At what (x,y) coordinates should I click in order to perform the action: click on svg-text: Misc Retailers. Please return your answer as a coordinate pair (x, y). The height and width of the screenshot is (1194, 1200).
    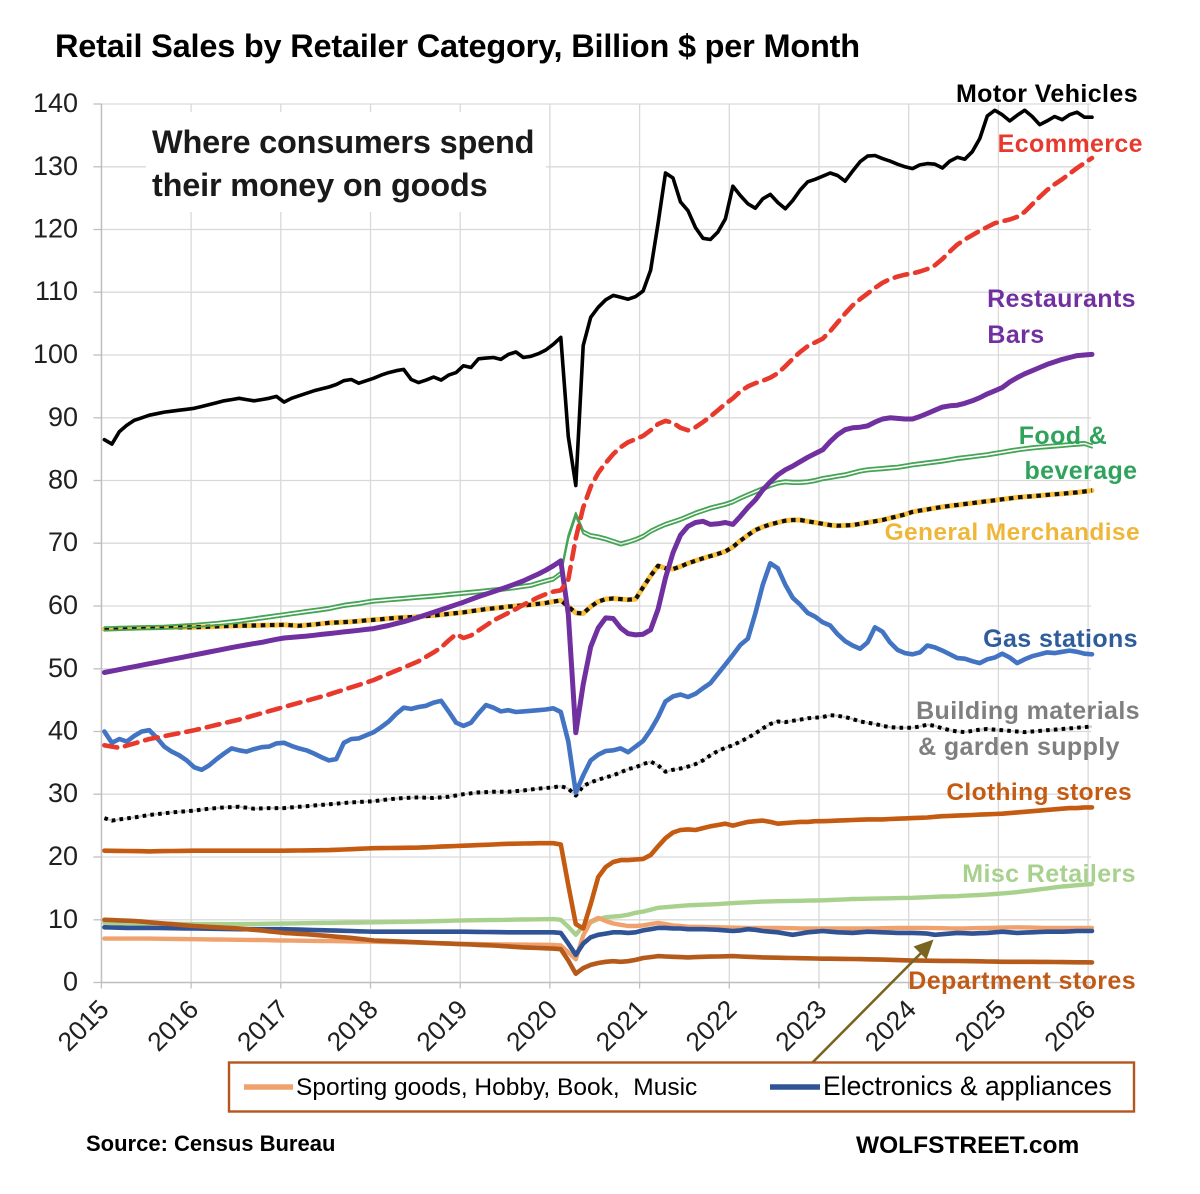
    Looking at the image, I should click on (1049, 874).